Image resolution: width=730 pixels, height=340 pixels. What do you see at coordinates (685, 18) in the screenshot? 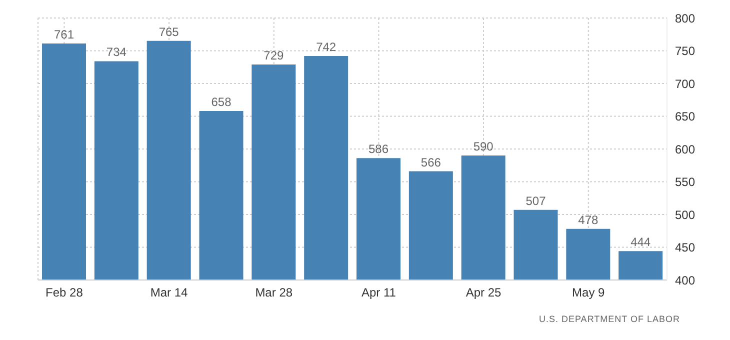
I see `y-tick-label: 800` at bounding box center [685, 18].